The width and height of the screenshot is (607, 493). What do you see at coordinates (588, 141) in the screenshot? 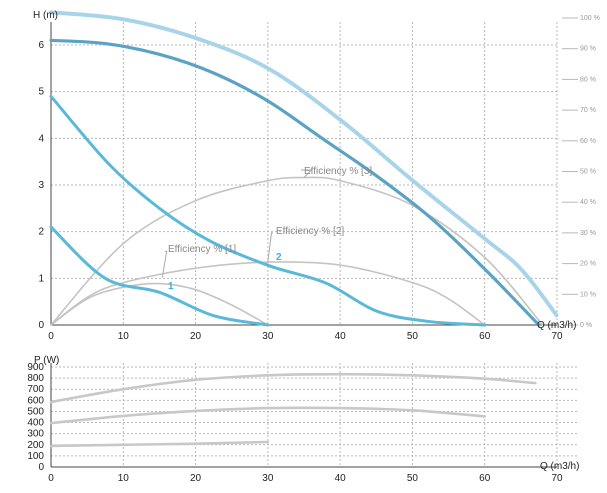
I see `efficiency-axis-tick: 60 %` at bounding box center [588, 141].